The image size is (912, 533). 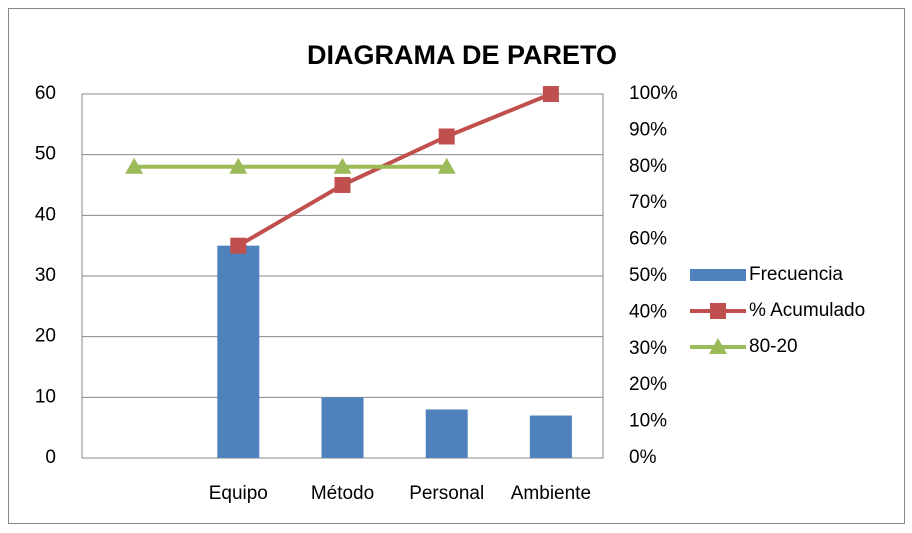 What do you see at coordinates (238, 493) in the screenshot?
I see `x-tick-label: Equipo` at bounding box center [238, 493].